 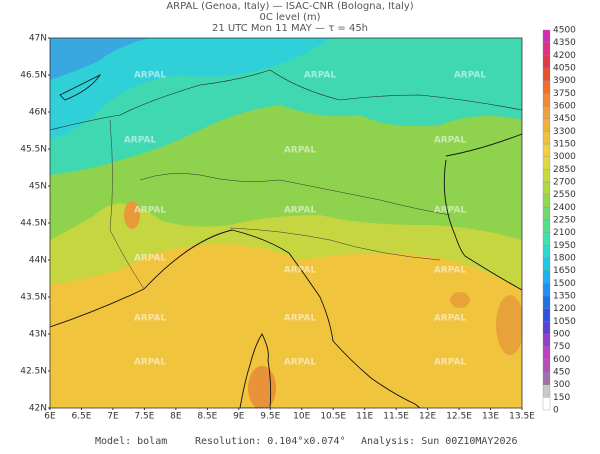 What do you see at coordinates (564, 284) in the screenshot?
I see `colorbar-label: 1500` at bounding box center [564, 284].